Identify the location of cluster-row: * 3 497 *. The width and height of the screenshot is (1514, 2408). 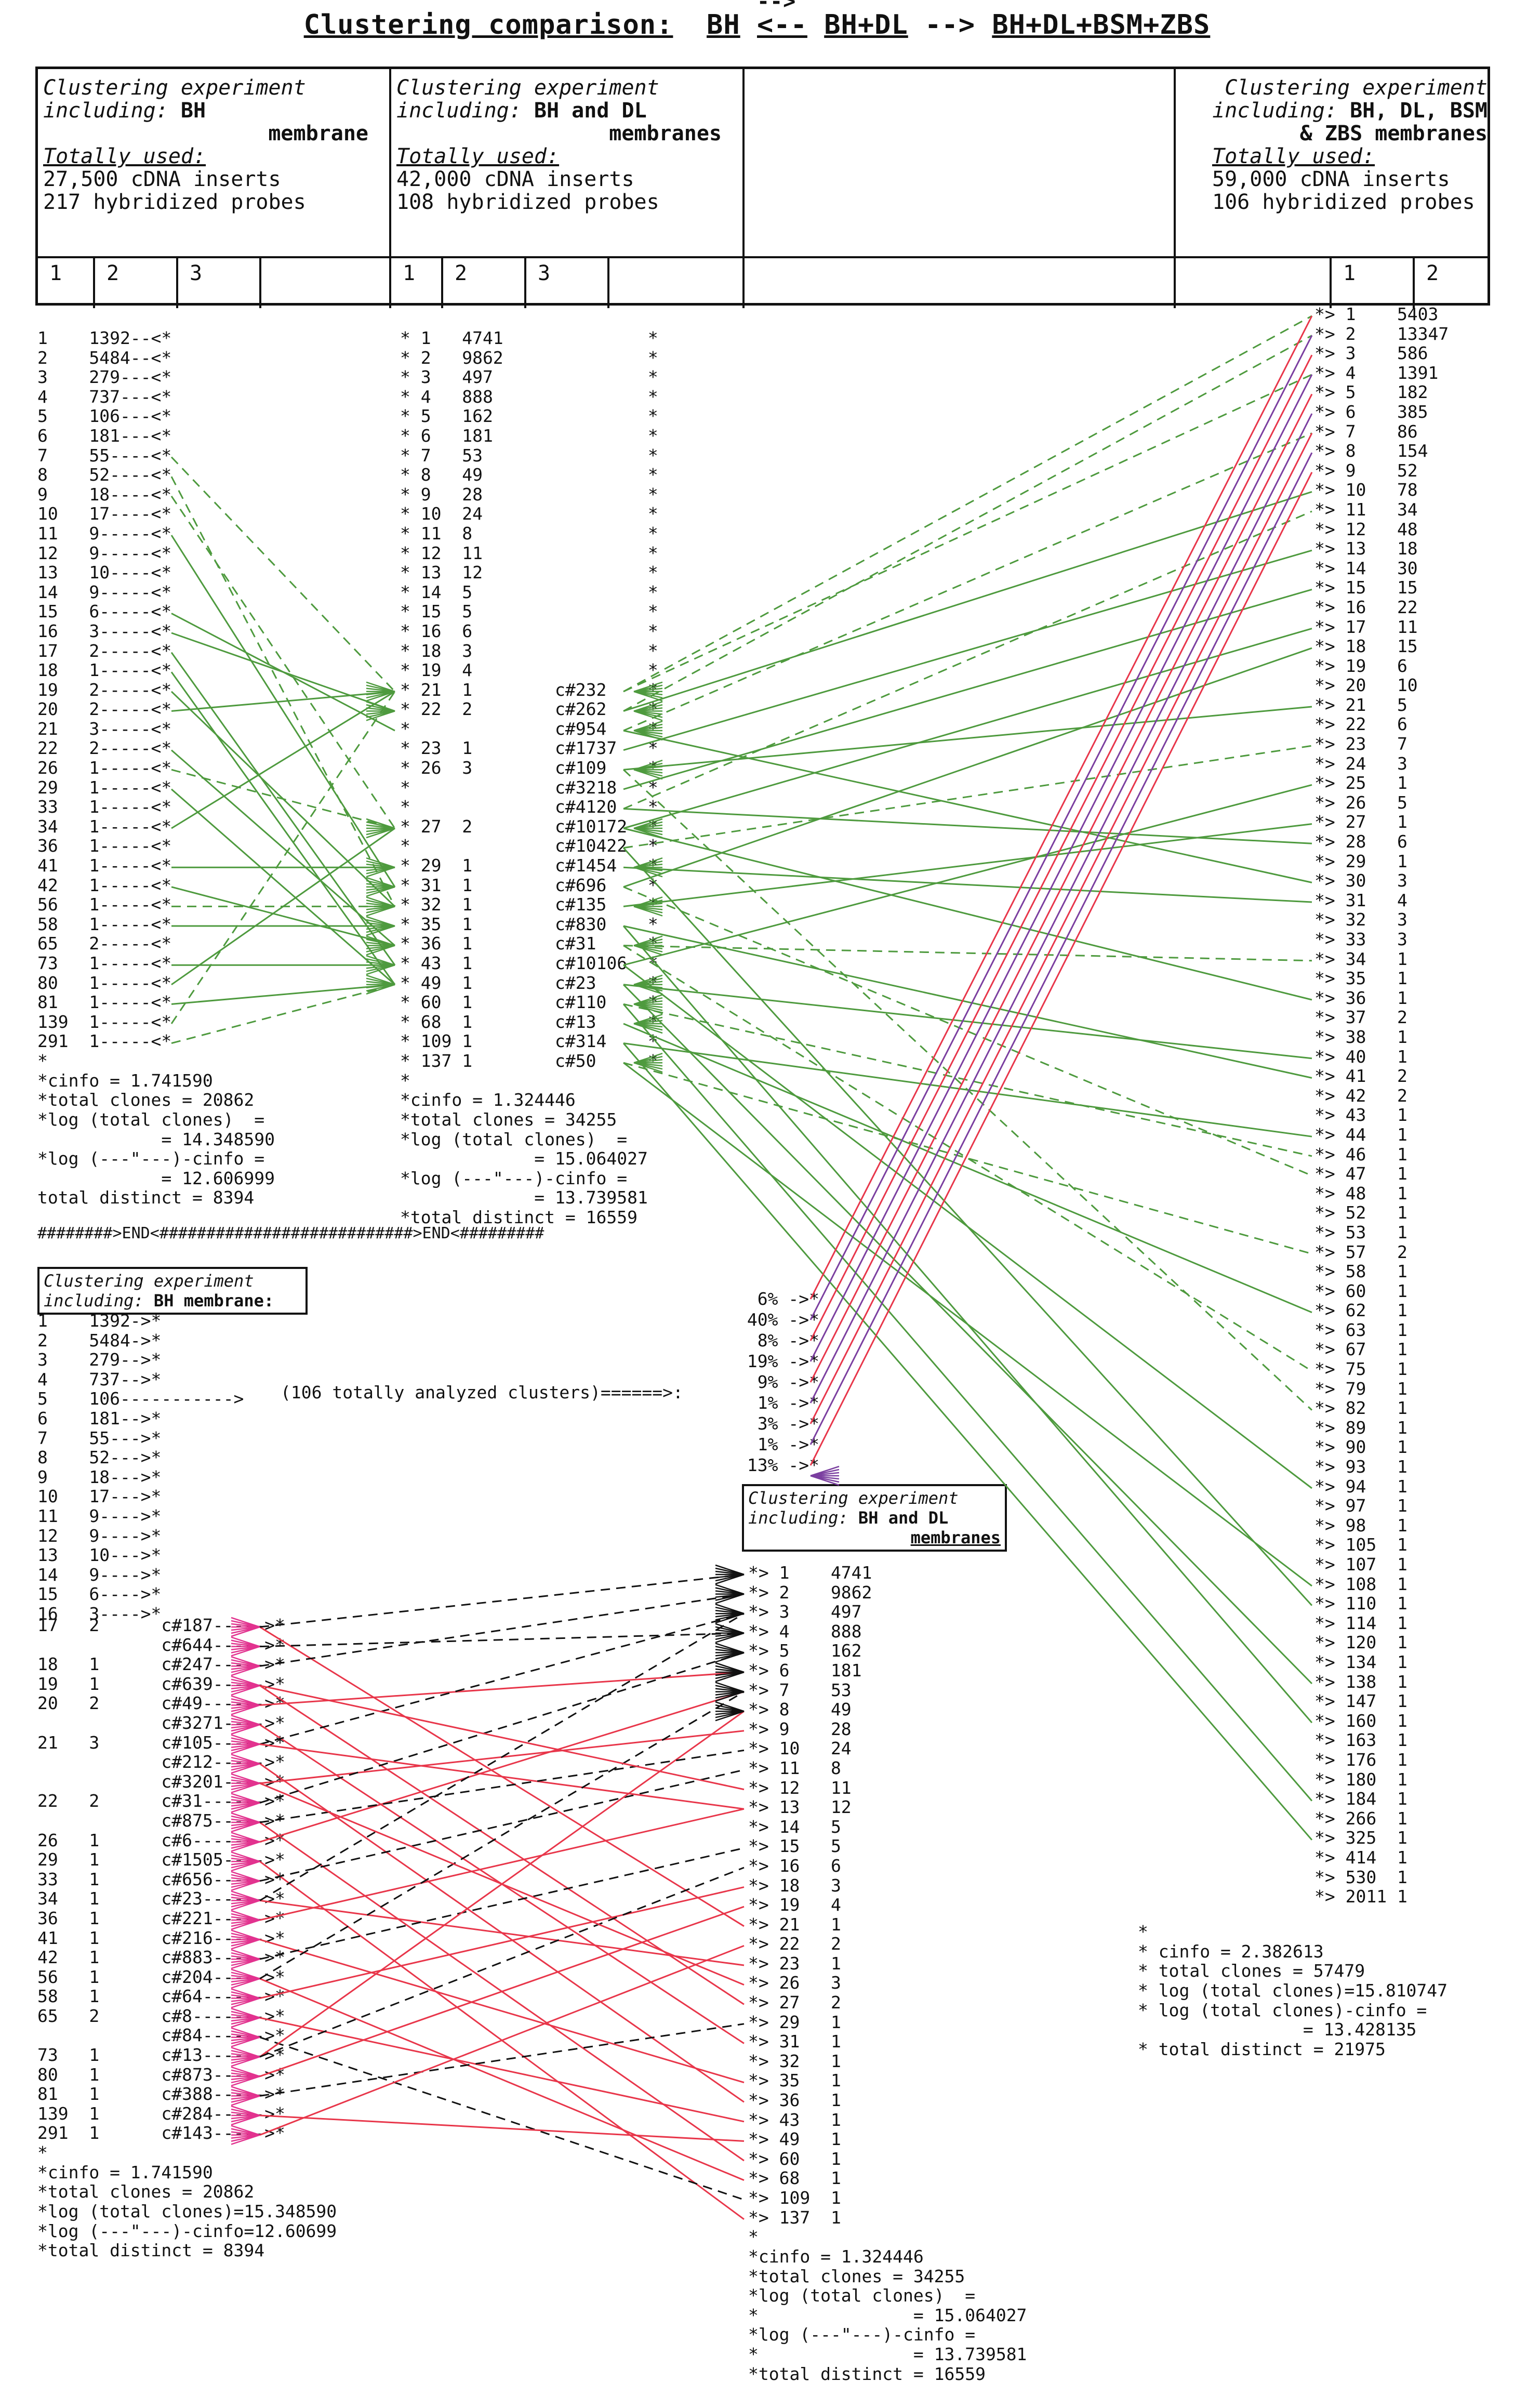
(529, 377).